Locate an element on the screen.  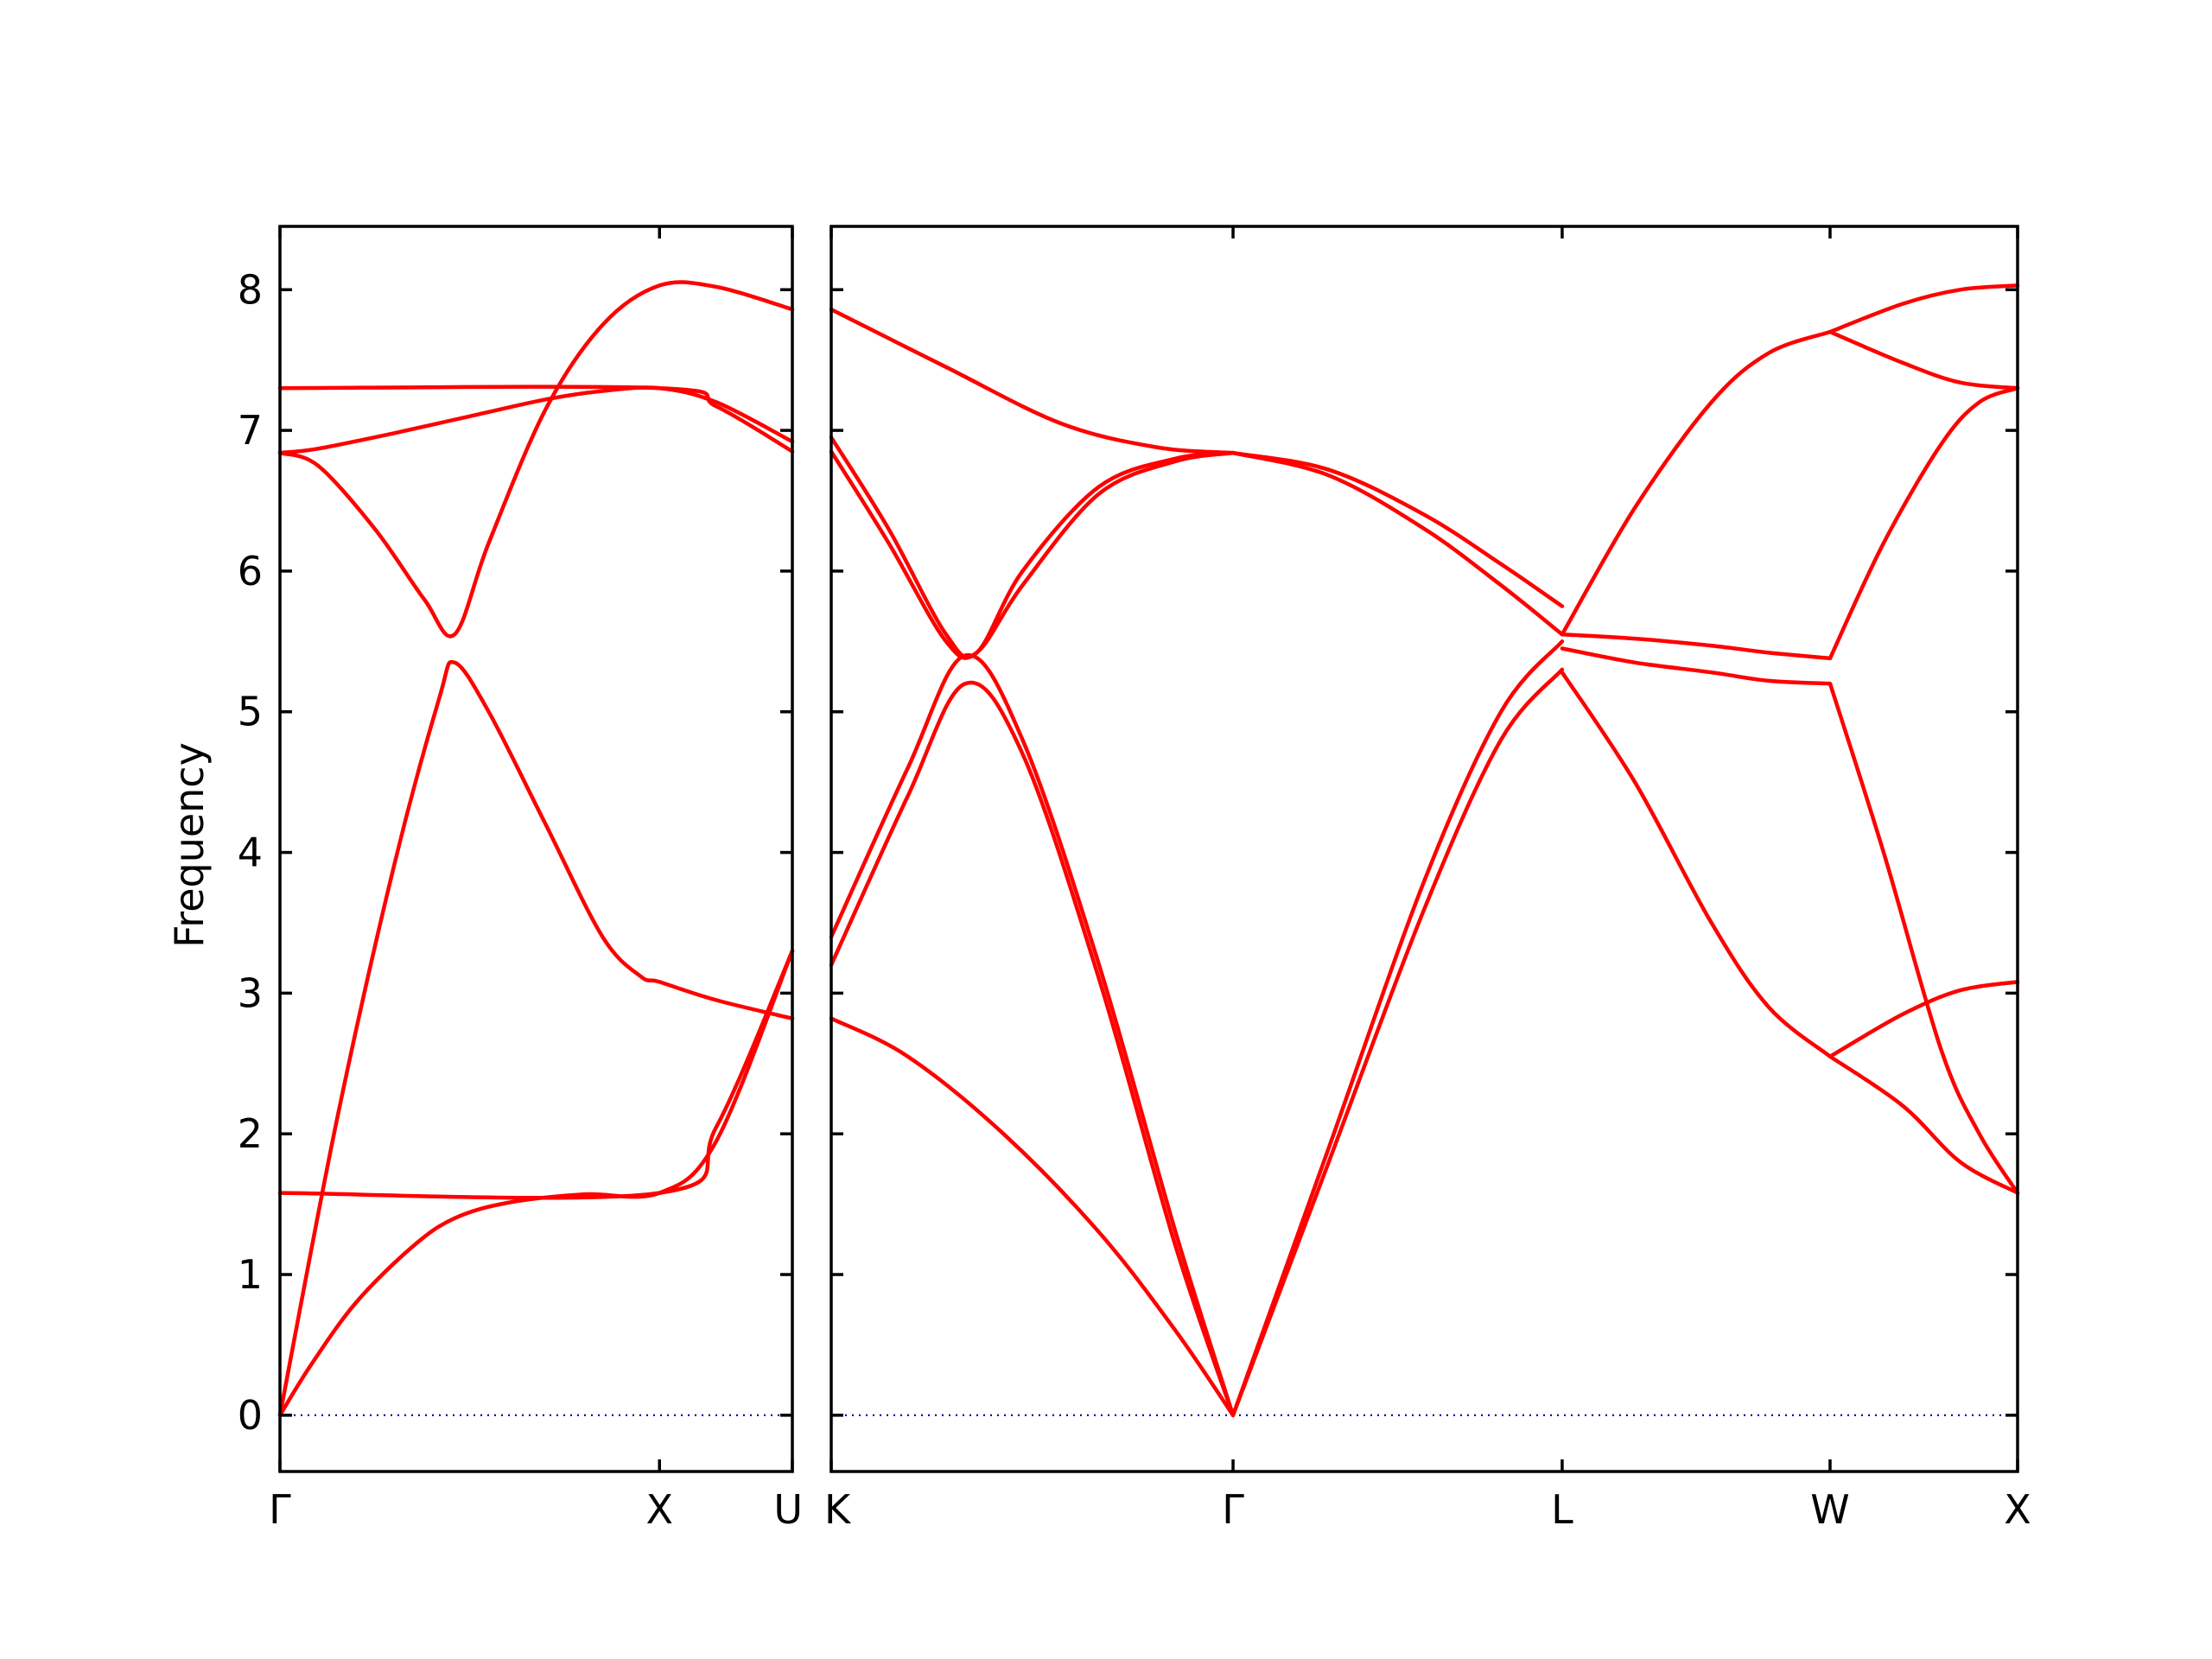
y-tick-label: 5 is located at coordinates (250, 712).